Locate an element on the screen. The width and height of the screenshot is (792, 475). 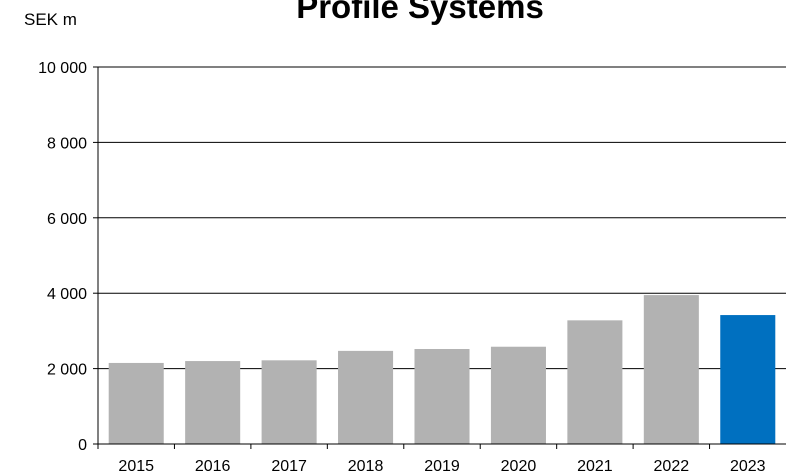
bar-2023 is located at coordinates (748, 379).